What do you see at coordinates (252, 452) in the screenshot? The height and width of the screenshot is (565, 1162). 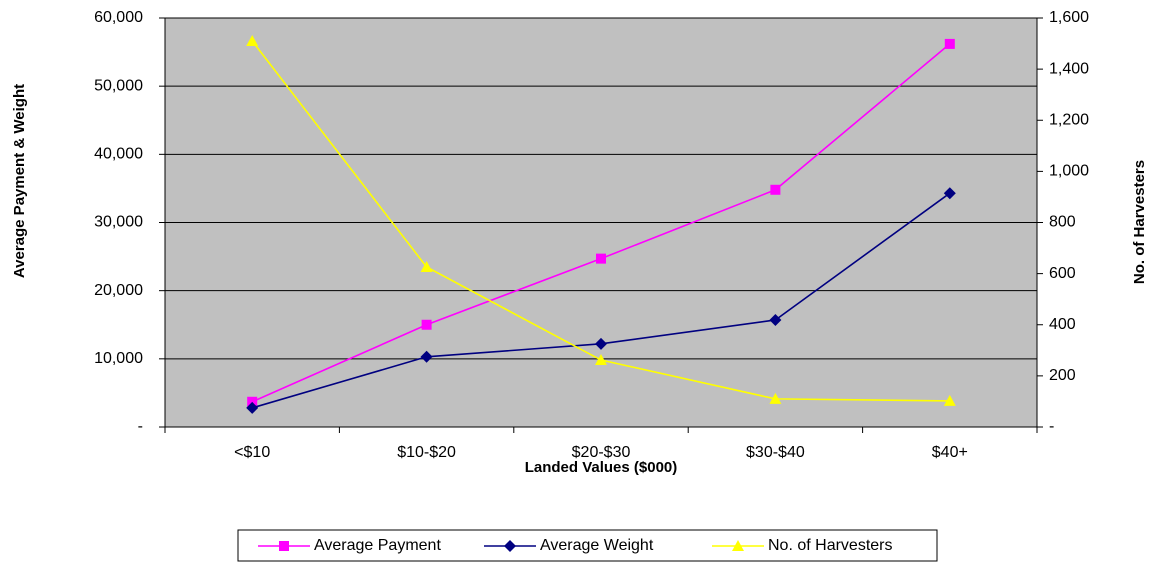 I see `x-tick-label: <$10` at bounding box center [252, 452].